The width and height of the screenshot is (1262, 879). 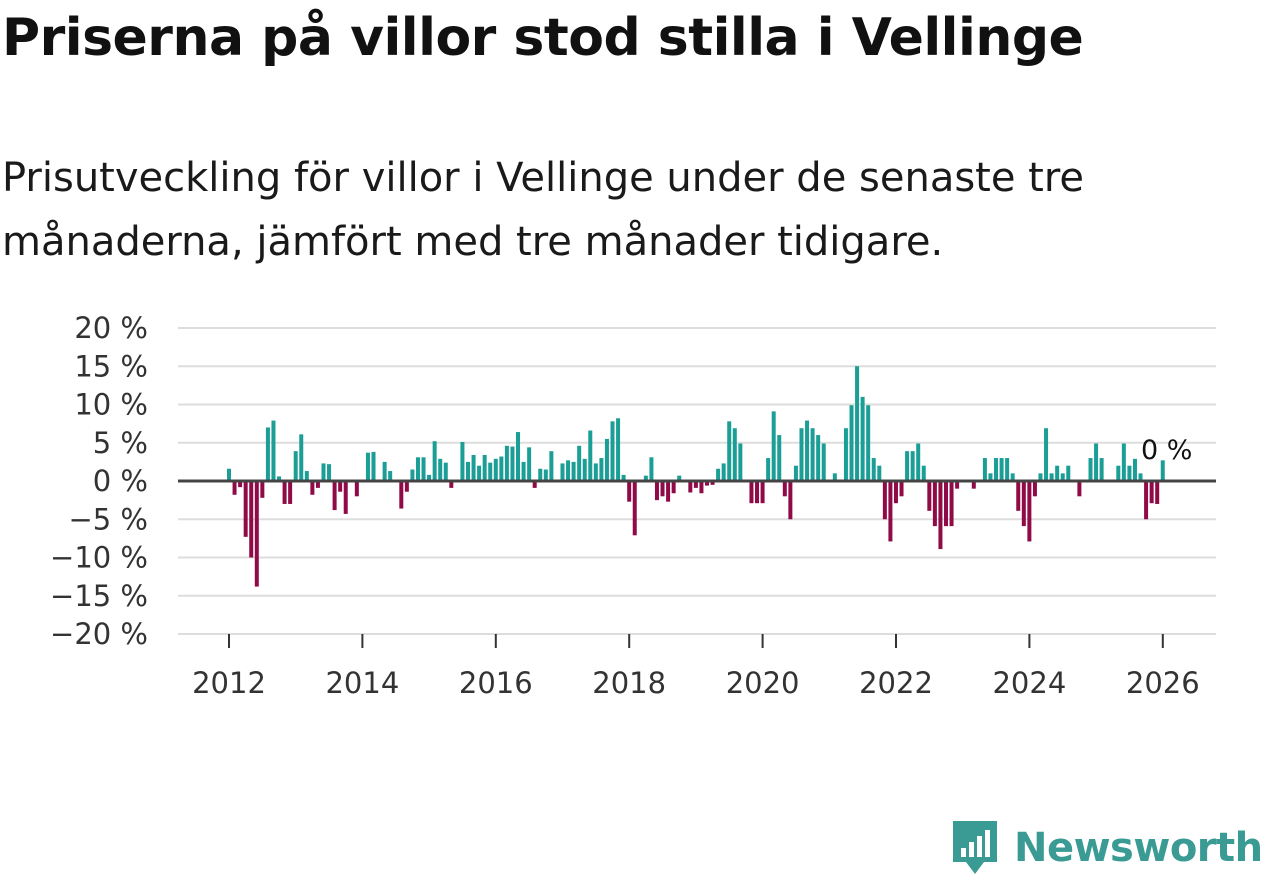 I want to click on brand-name: Newsworthy, so click(x=1138, y=848).